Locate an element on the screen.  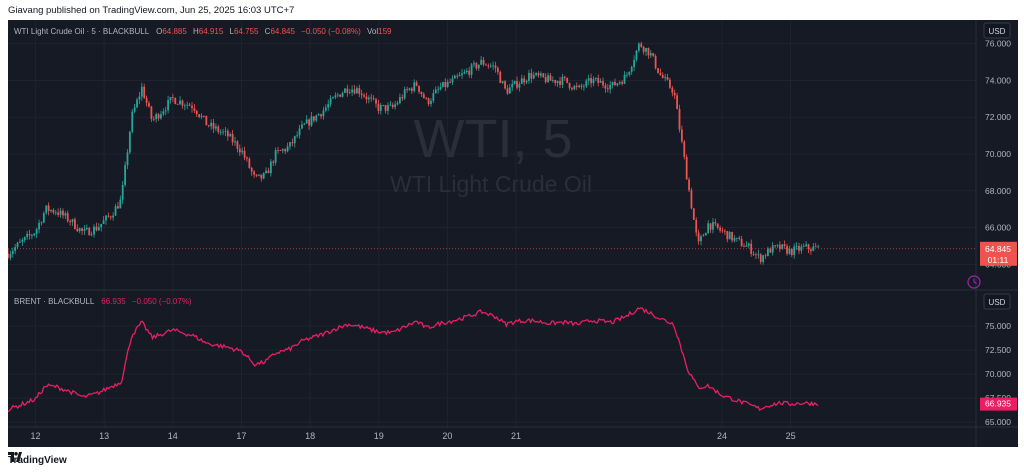
svg-text: 64.845 is located at coordinates (998, 249).